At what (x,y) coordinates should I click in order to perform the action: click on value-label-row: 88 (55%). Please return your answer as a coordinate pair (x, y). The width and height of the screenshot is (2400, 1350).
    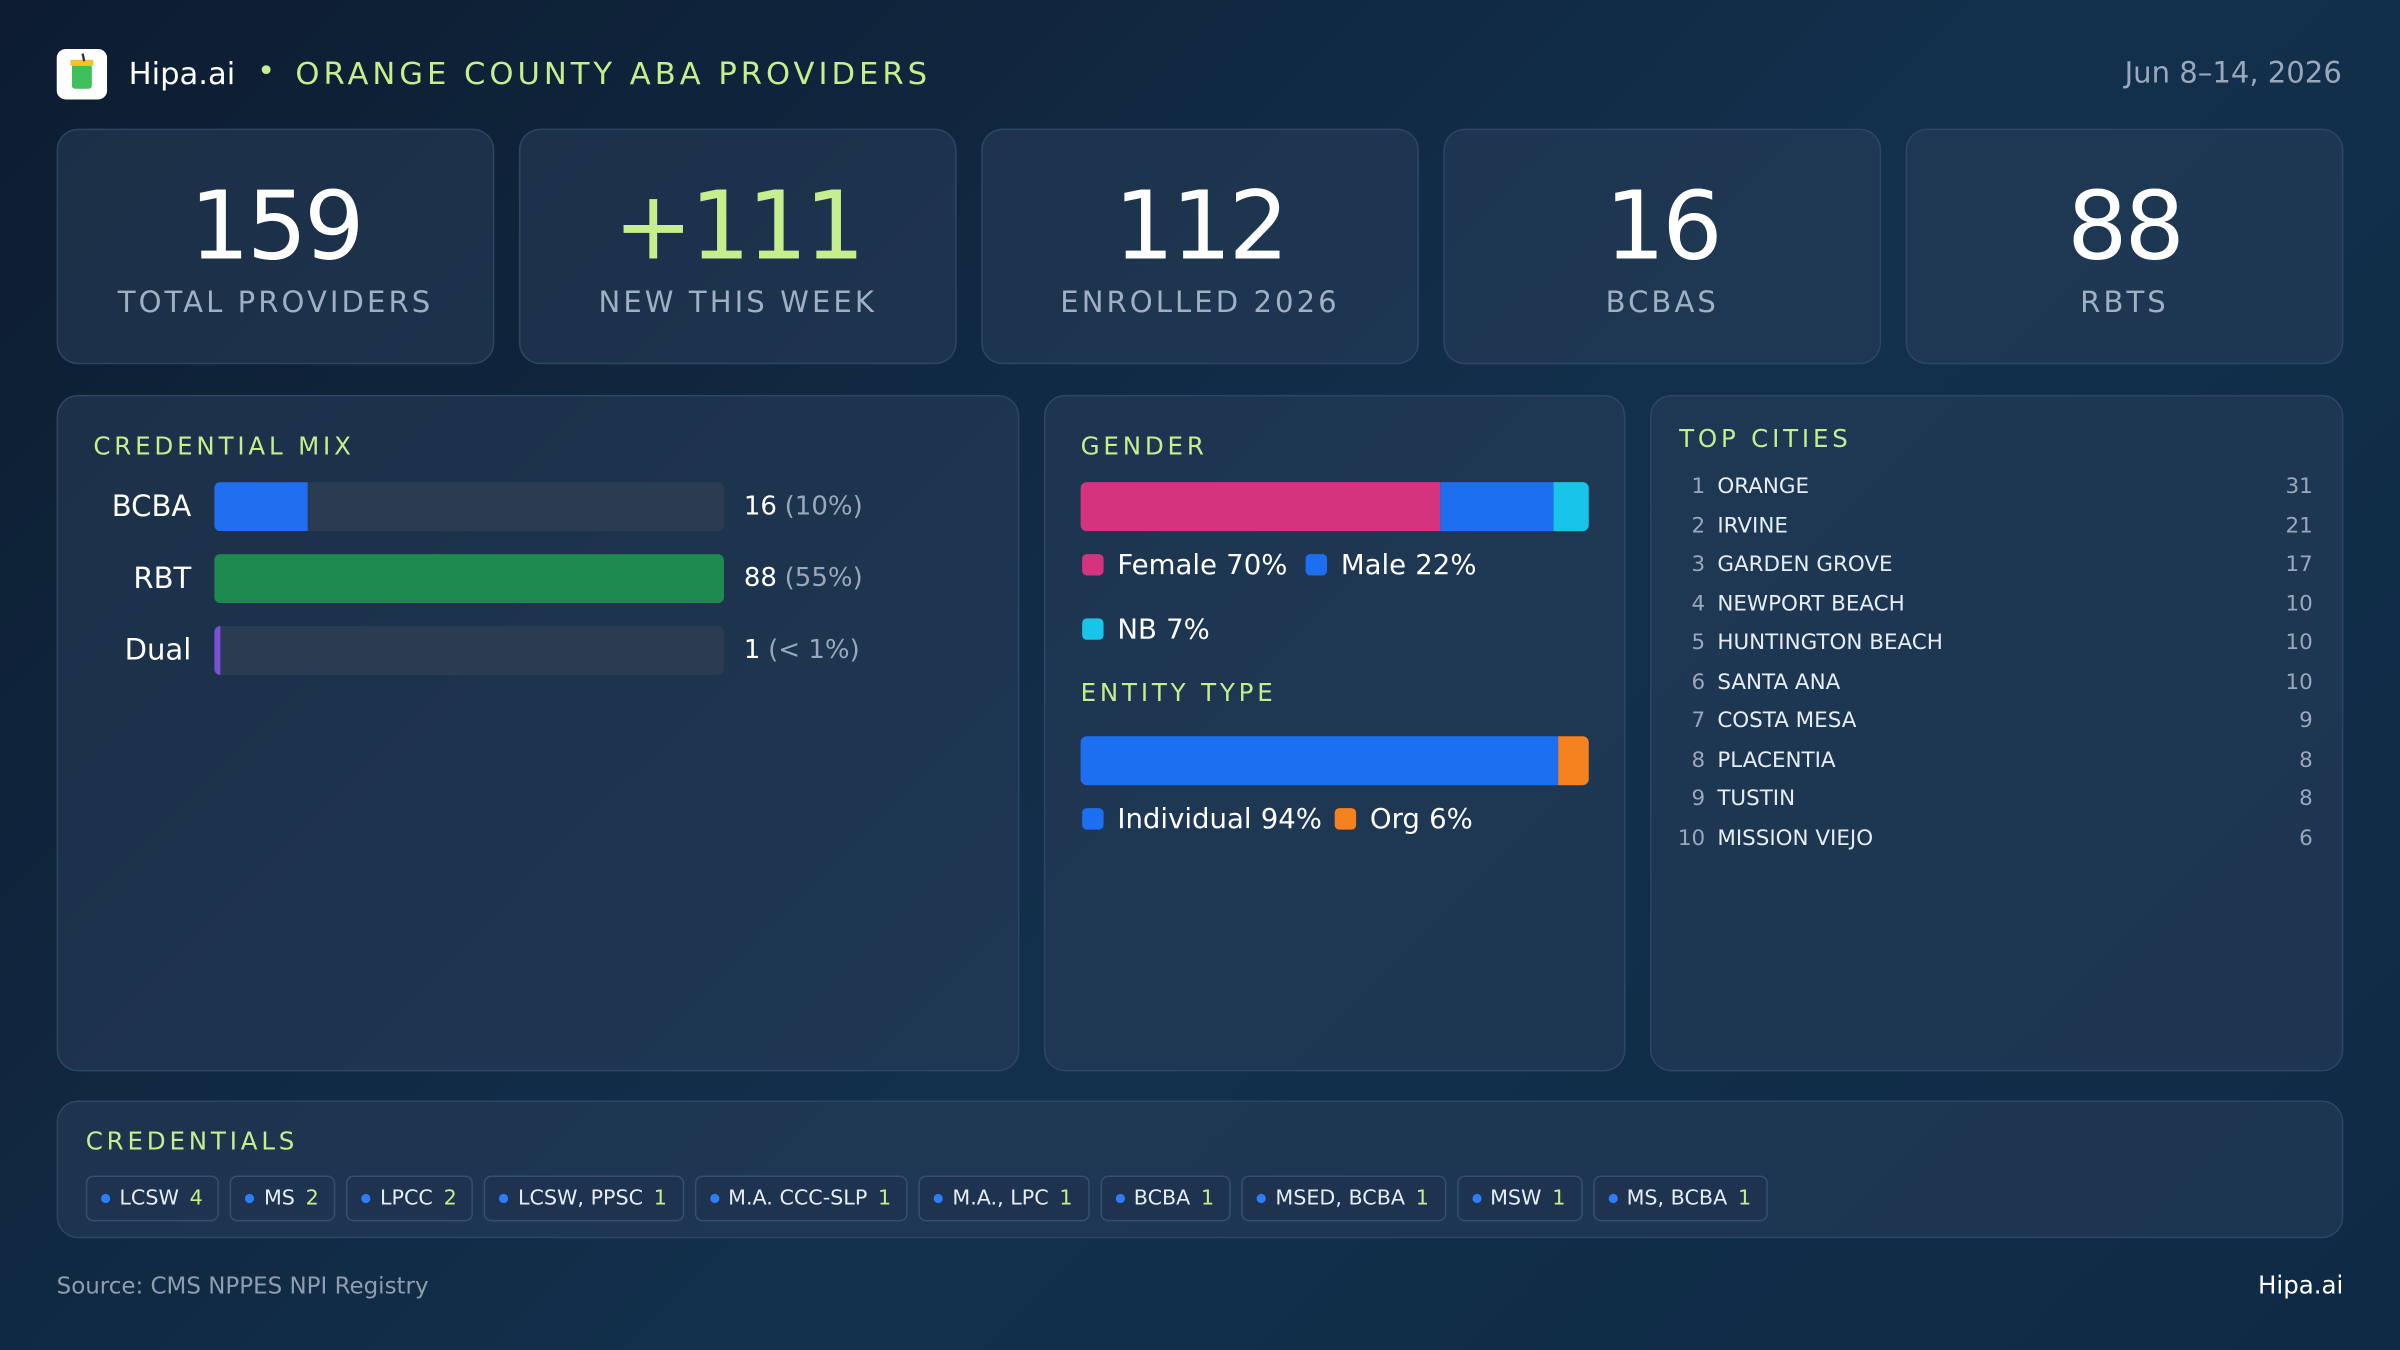
    Looking at the image, I should click on (803, 578).